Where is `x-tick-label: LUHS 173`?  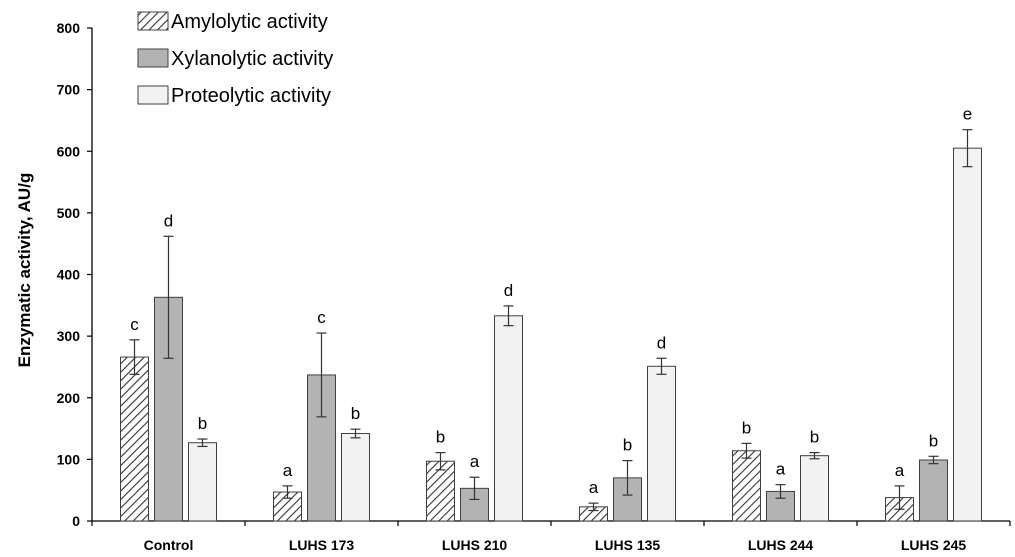 x-tick-label: LUHS 173 is located at coordinates (322, 545).